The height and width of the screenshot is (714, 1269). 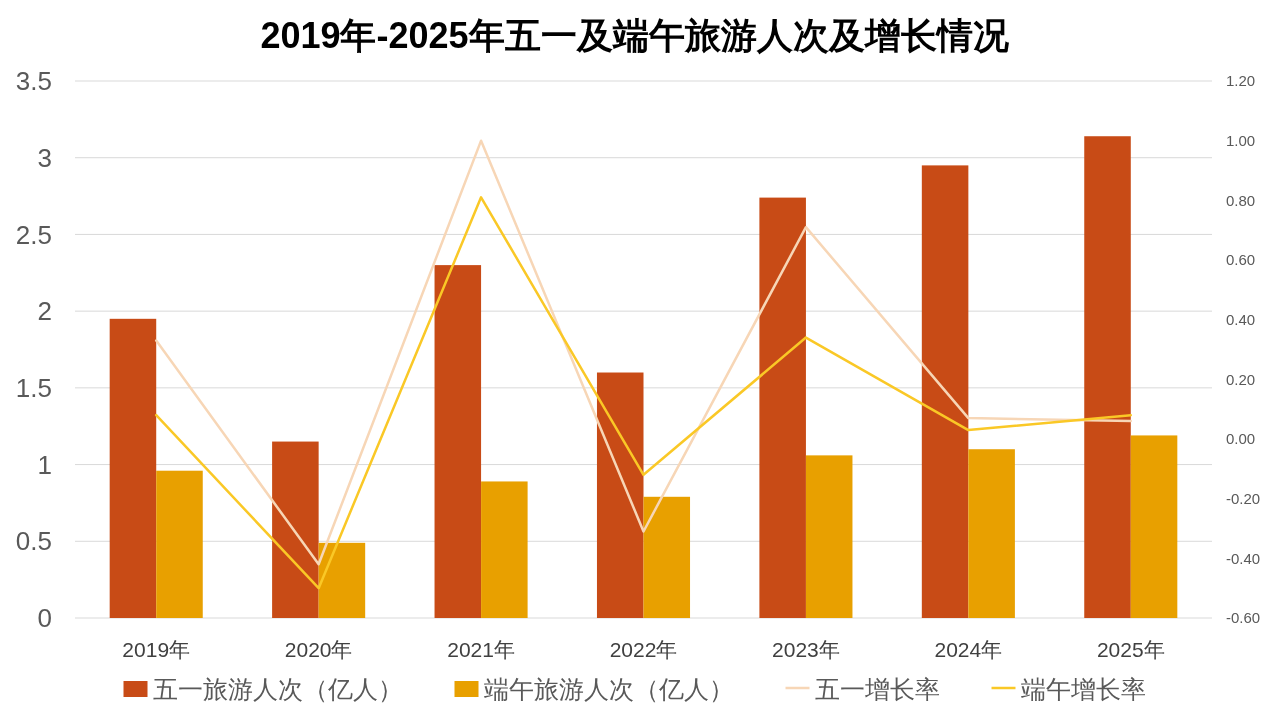 What do you see at coordinates (806, 649) in the screenshot?
I see `x-tick-label: 2023年` at bounding box center [806, 649].